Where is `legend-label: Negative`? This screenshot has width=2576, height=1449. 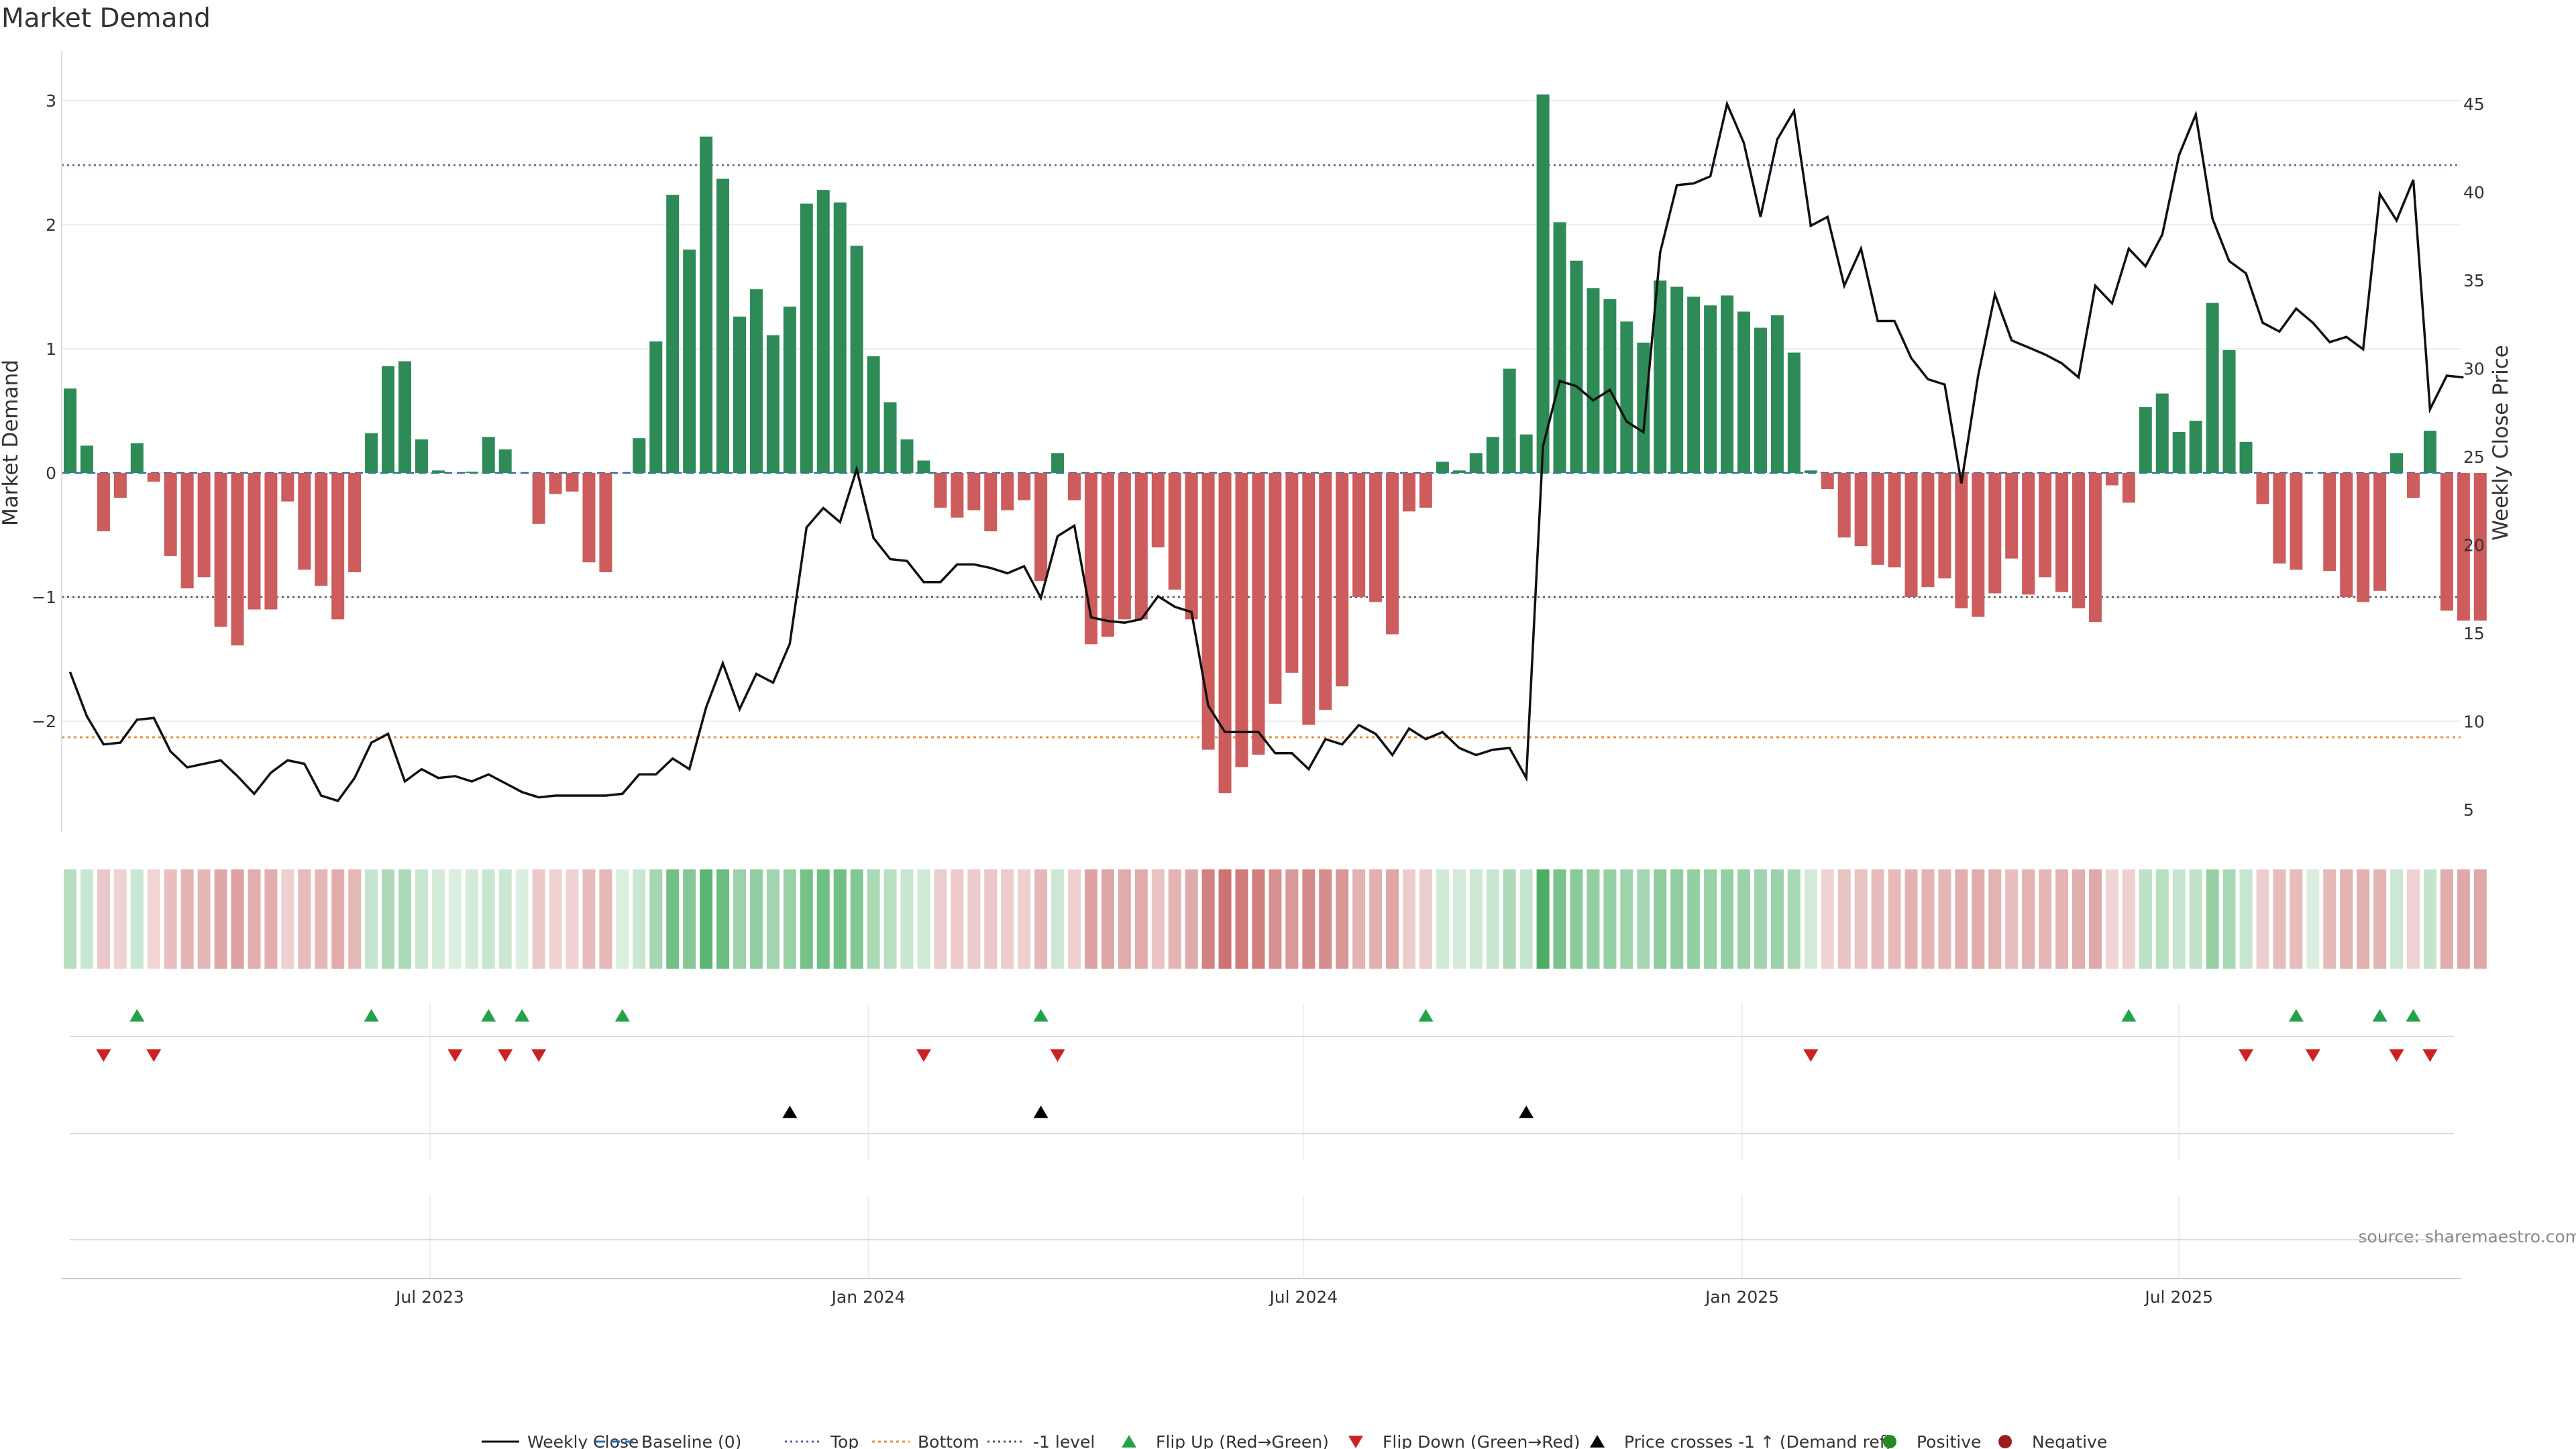
legend-label: Negative is located at coordinates (2069, 1440).